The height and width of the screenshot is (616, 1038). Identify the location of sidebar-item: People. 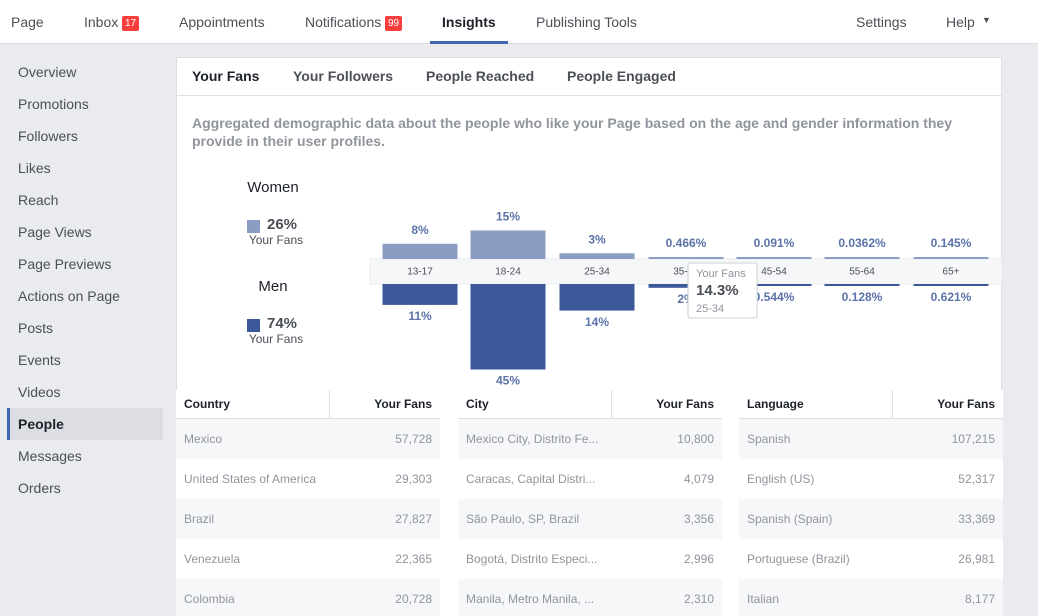
(85, 424).